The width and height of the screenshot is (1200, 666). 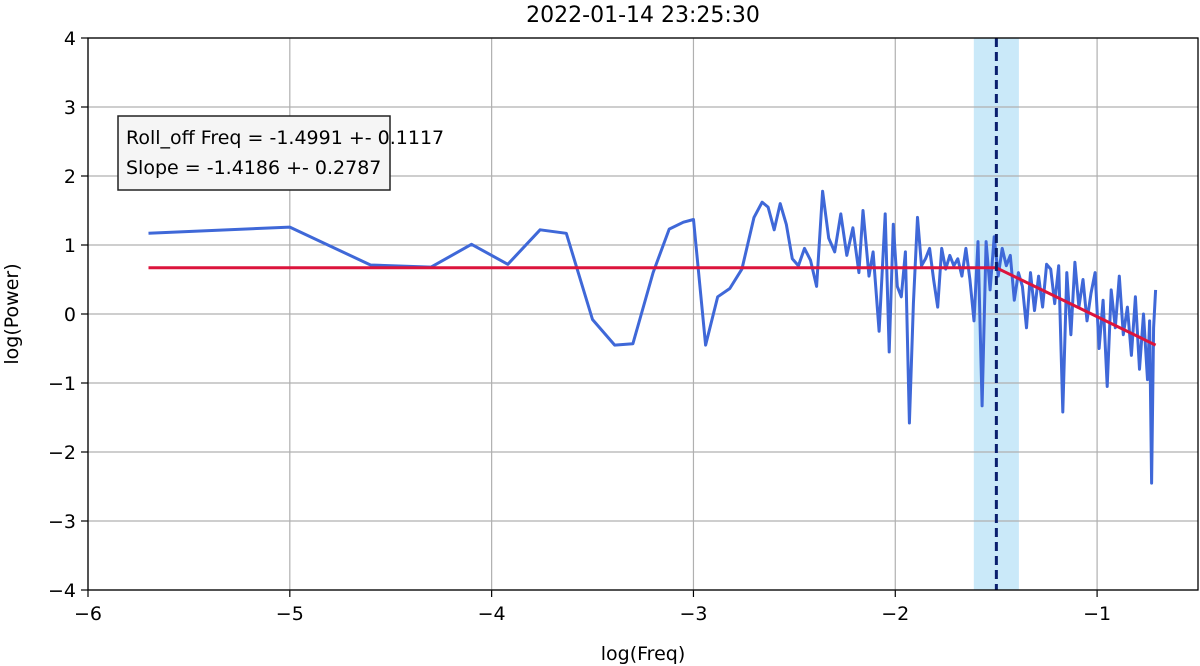 I want to click on y-tick-label: −3, so click(x=62, y=522).